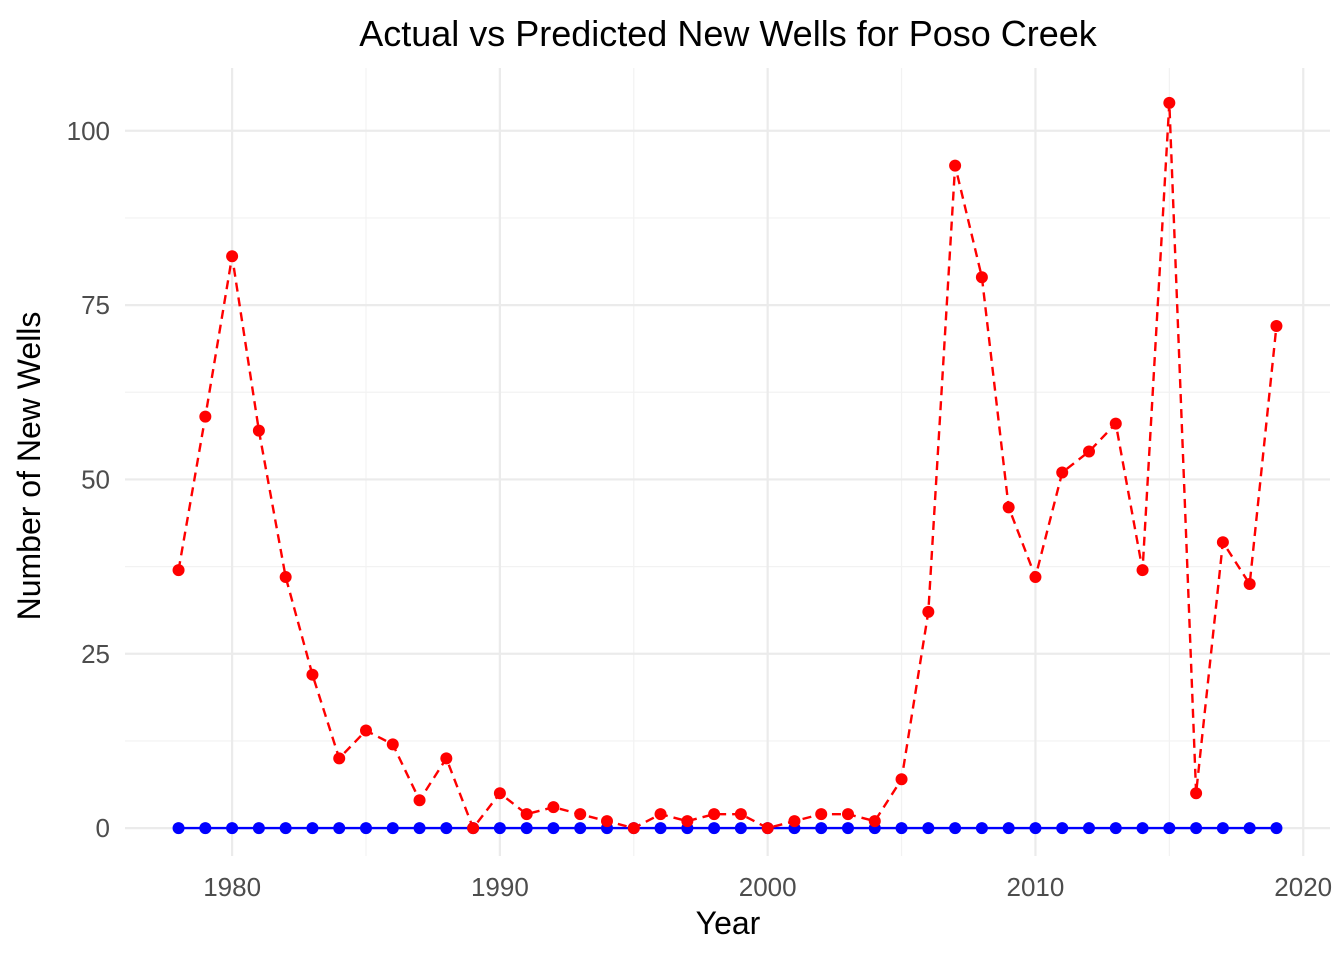  What do you see at coordinates (95, 305) in the screenshot?
I see `y-tick-label: 75` at bounding box center [95, 305].